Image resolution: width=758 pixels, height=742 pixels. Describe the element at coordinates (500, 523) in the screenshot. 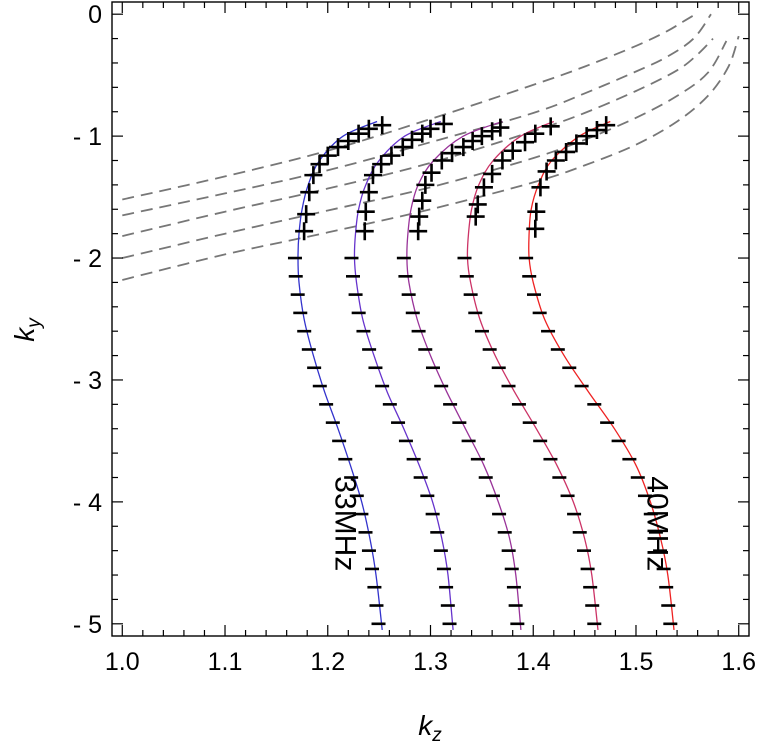

I see `annotations: 33MHz 40MHz` at that location.